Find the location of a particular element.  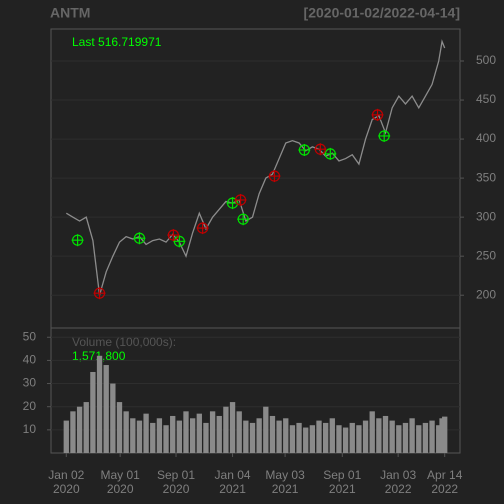

y-tick-label: 10 is located at coordinates (30, 429).